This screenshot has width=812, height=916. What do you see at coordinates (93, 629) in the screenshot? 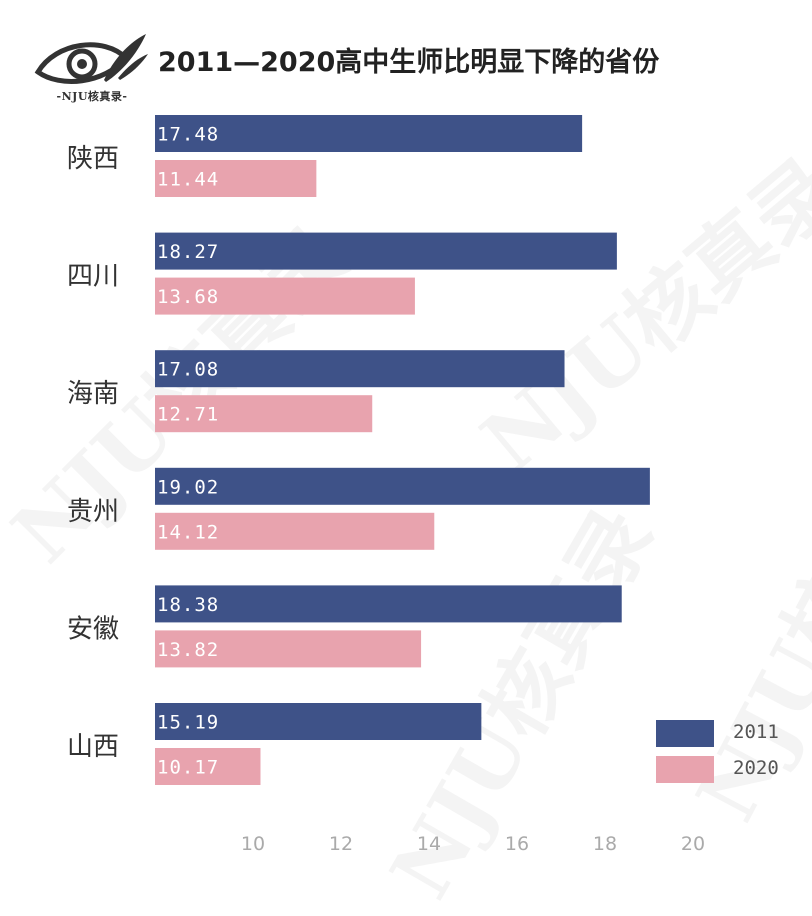
I see `category-label: 安徽` at bounding box center [93, 629].